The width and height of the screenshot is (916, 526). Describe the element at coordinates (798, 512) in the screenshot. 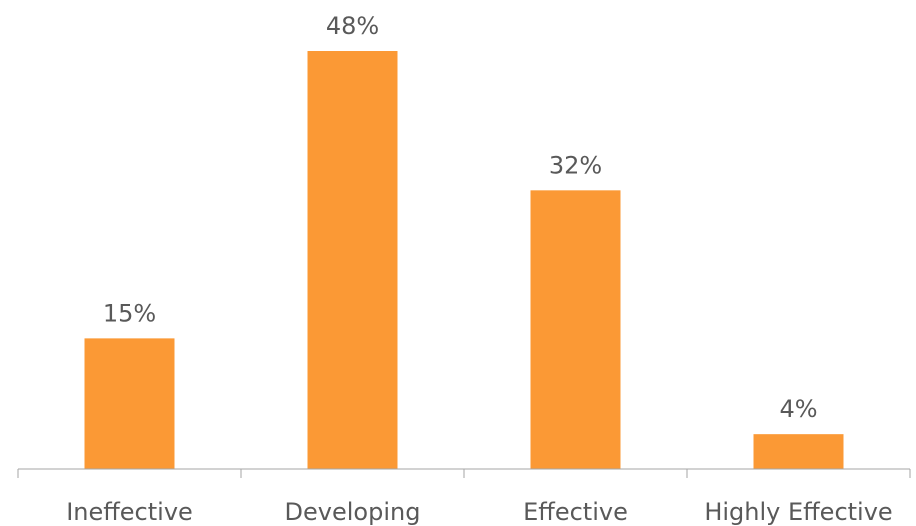

I see `category-label-highly-effective: Highly Effective` at that location.